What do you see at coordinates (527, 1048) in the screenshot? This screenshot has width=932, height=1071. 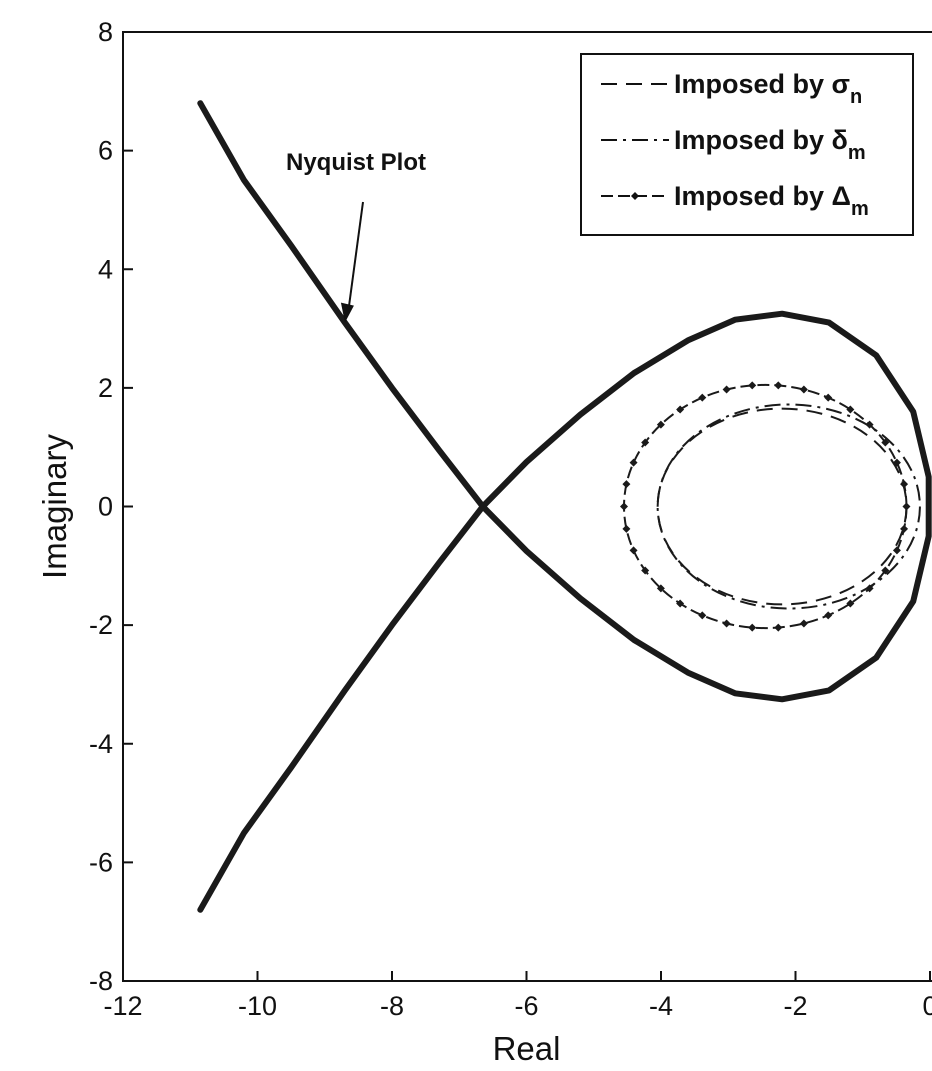 I see `x-axis-label: Real` at bounding box center [527, 1048].